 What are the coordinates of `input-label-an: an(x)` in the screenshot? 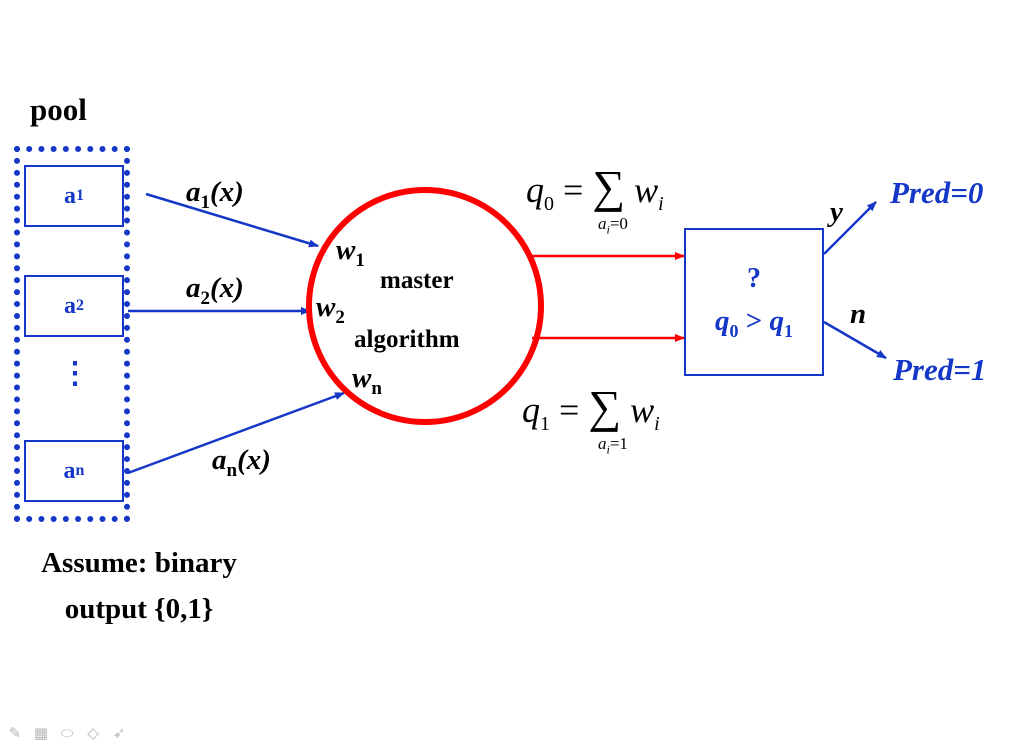 It's located at (241, 462).